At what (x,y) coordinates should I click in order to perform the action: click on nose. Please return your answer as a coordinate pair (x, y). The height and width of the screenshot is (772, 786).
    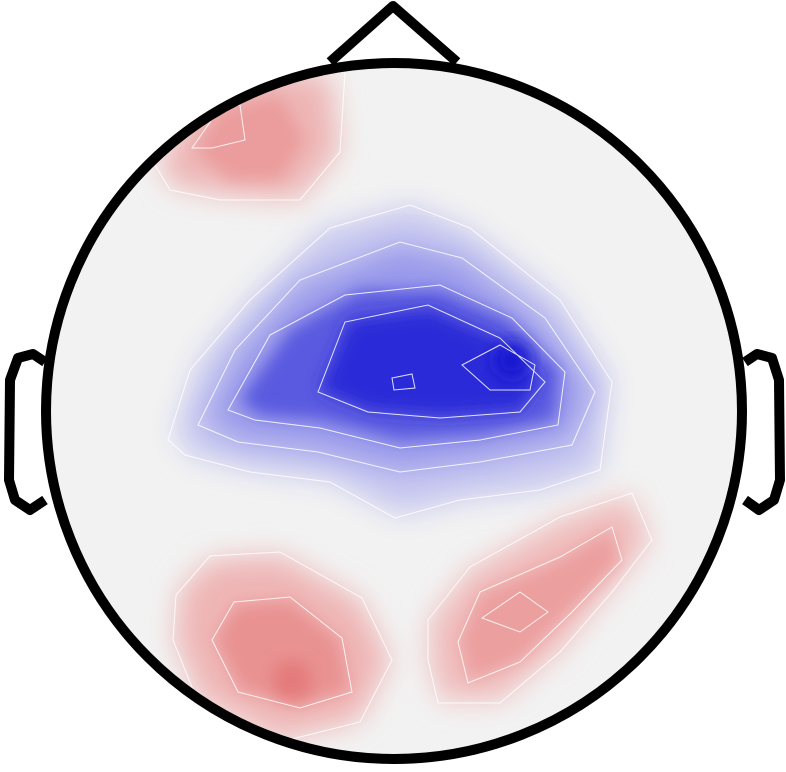
    Looking at the image, I should click on (393, 33).